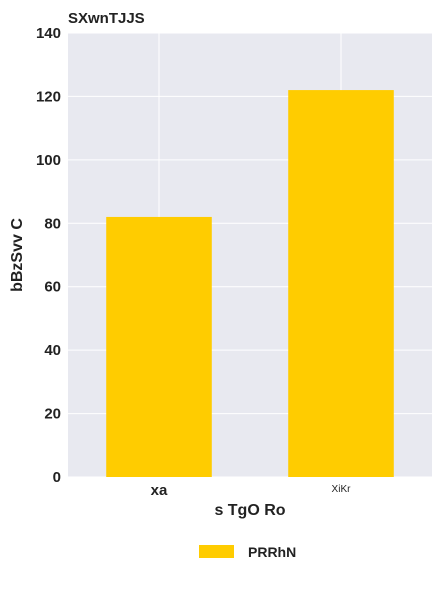 The width and height of the screenshot is (444, 592). Describe the element at coordinates (52, 350) in the screenshot. I see `y-tick-label: 40` at that location.